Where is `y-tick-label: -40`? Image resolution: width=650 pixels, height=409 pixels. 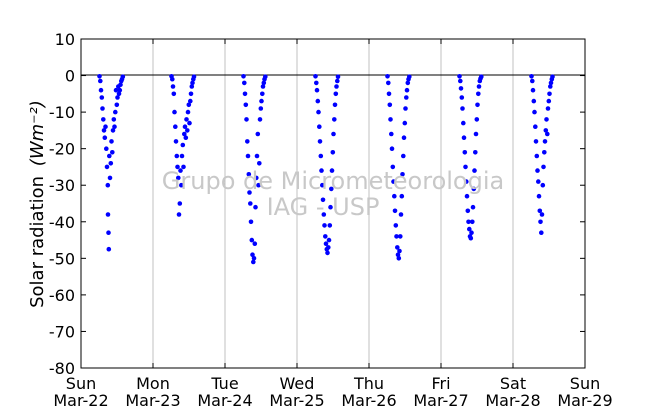
y-tick-label: -40 is located at coordinates (62, 222).